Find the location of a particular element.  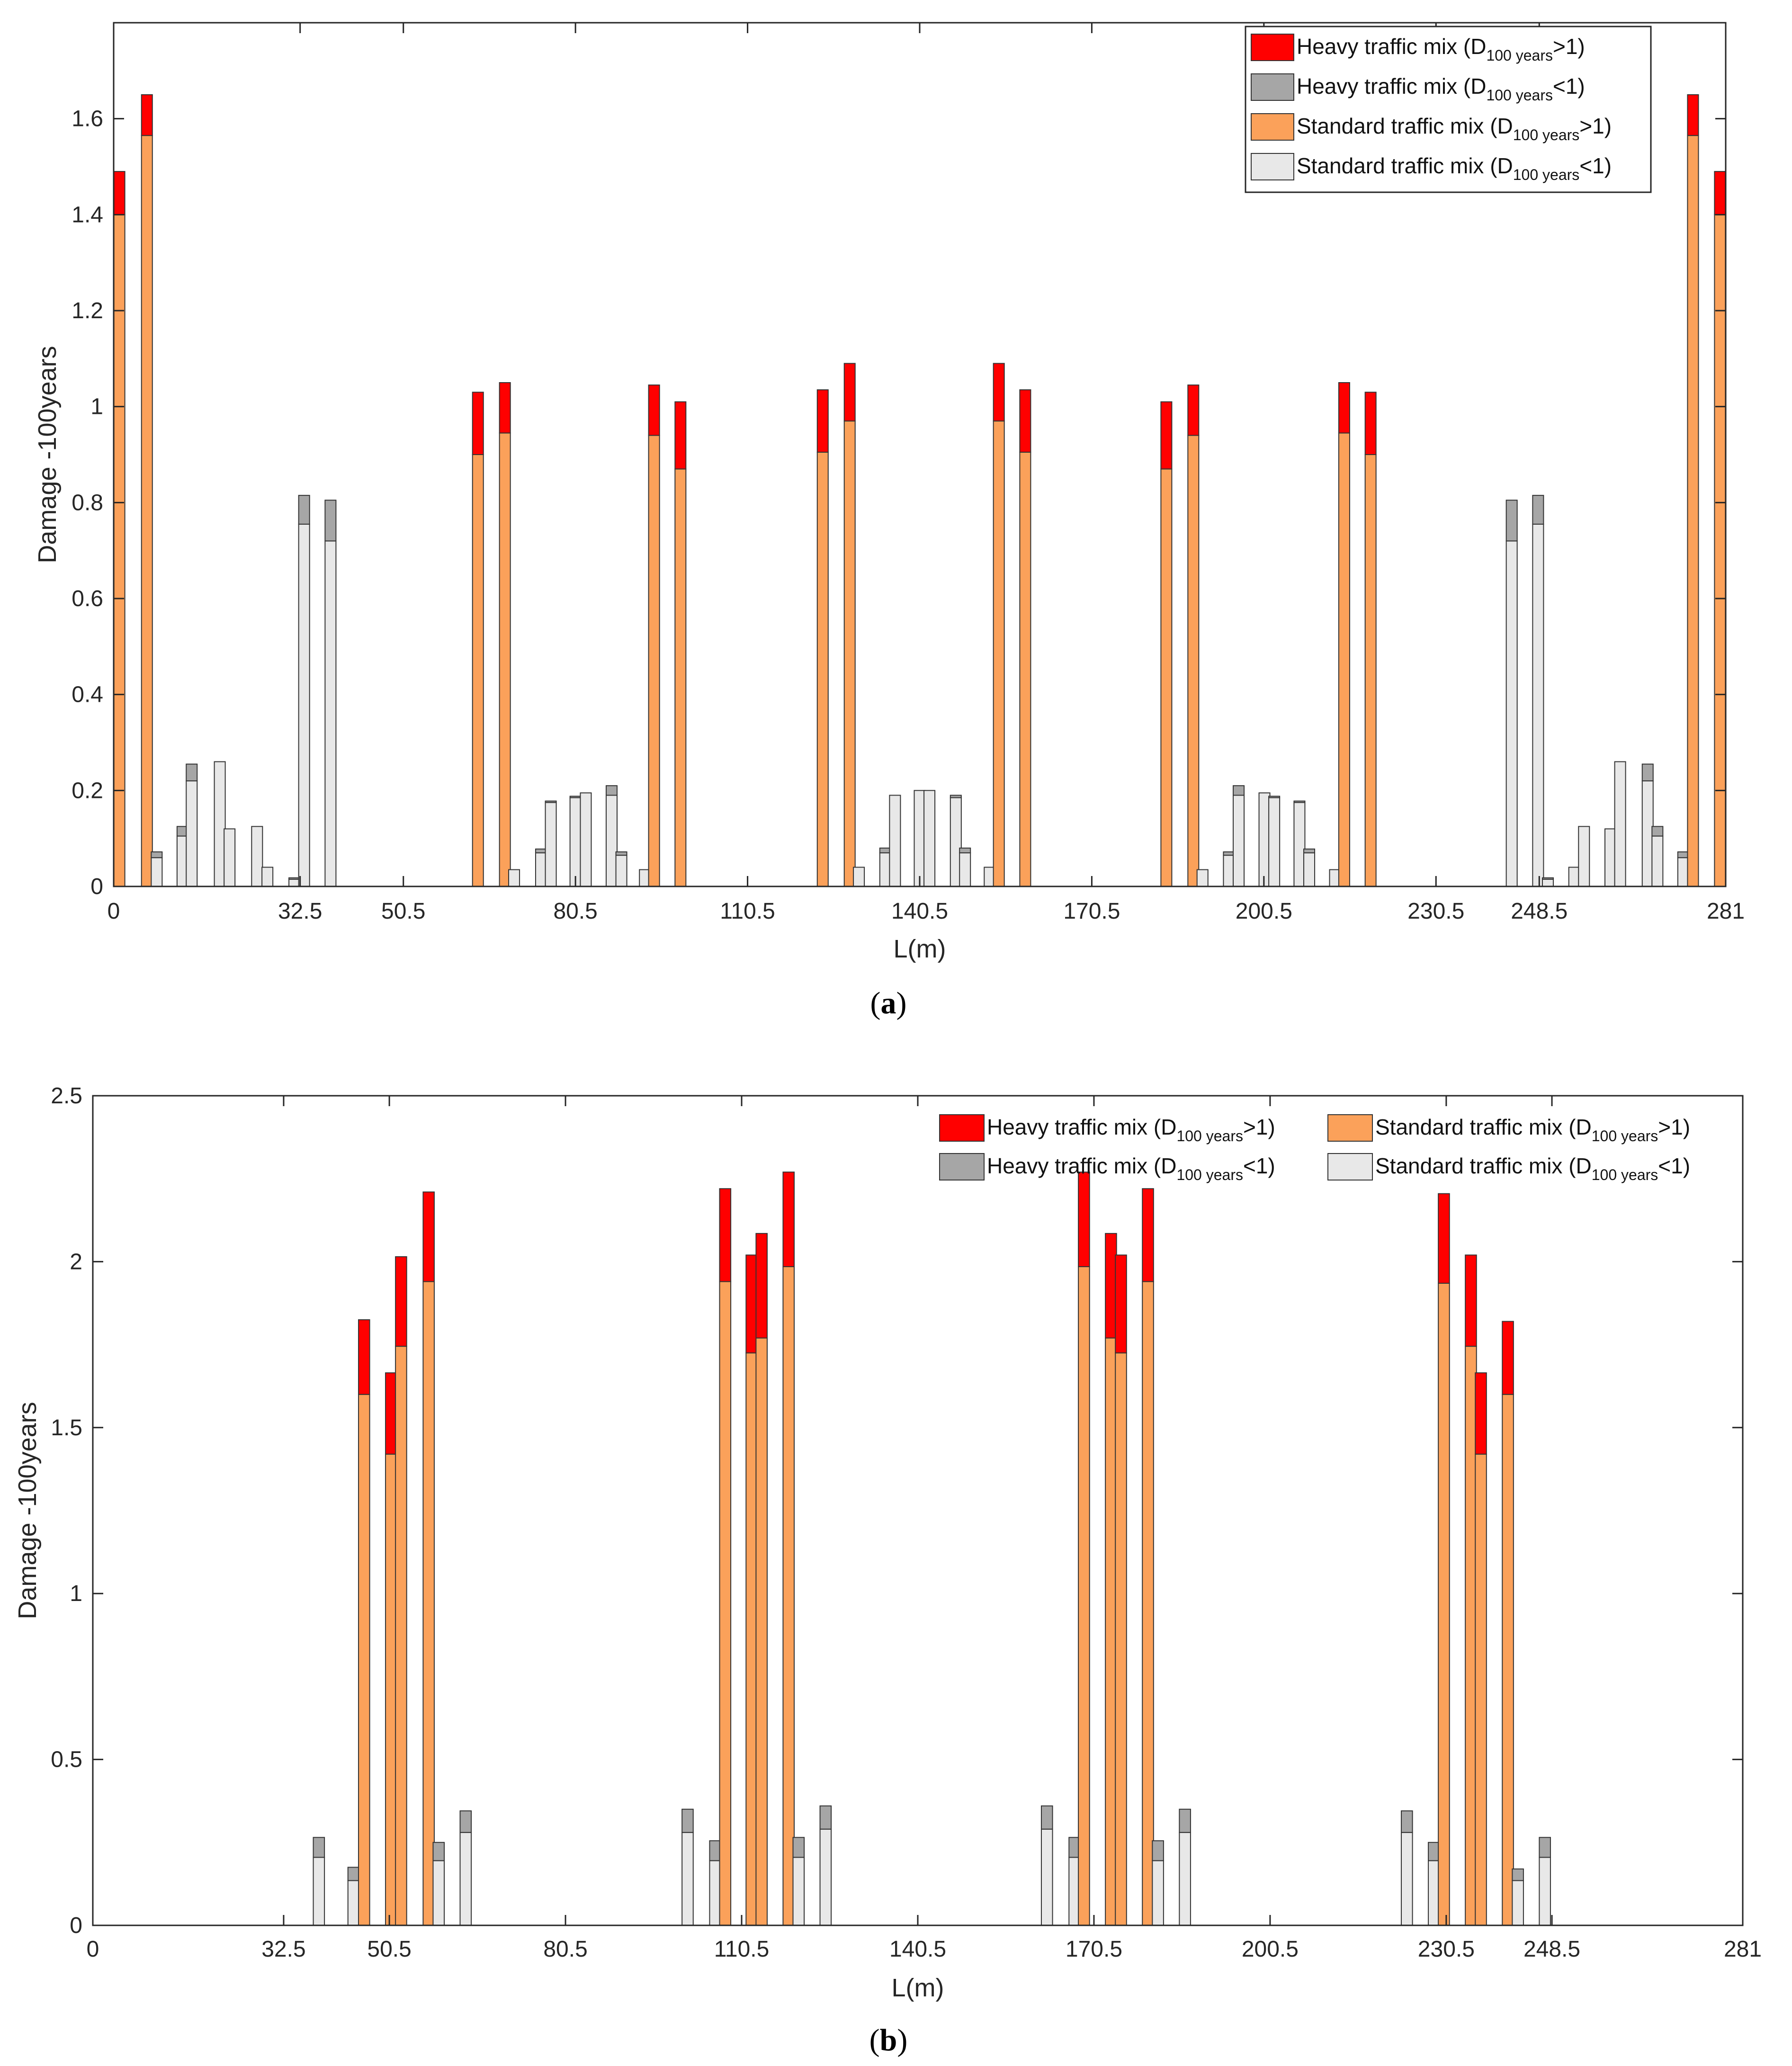

panel-a-y-axis-label: Damage -100years is located at coordinates (47, 454).